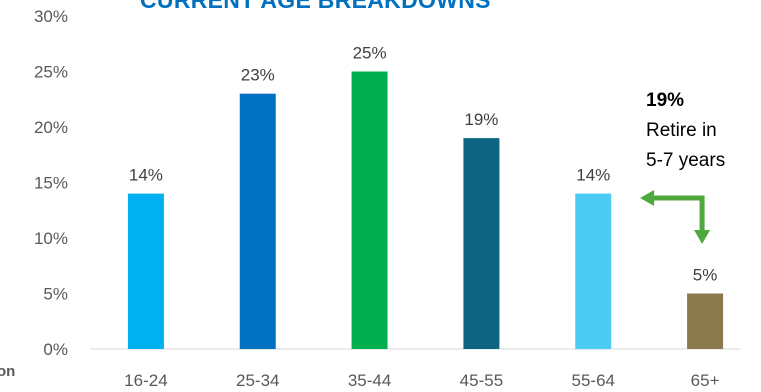 This screenshot has height=392, width=761. Describe the element at coordinates (55, 294) in the screenshot. I see `y-tick-label: 5%` at that location.